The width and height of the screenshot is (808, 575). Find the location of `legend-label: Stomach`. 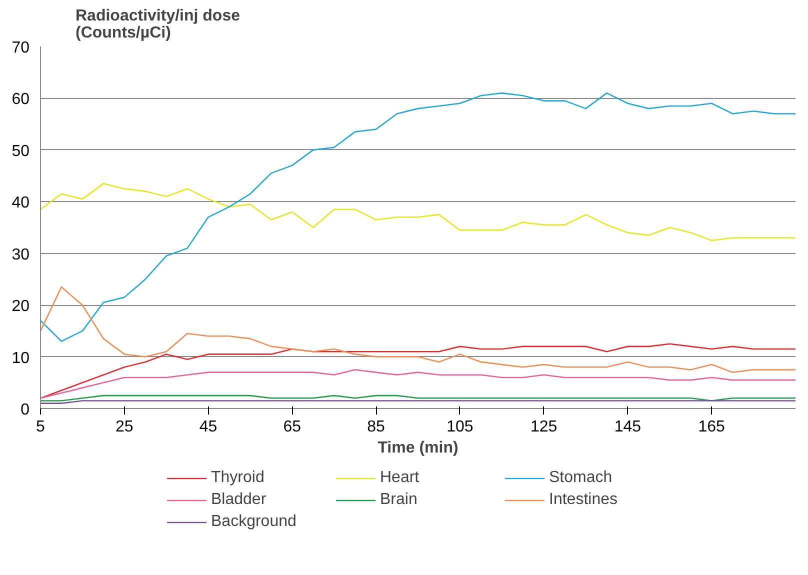

legend-label: Stomach is located at coordinates (581, 478).